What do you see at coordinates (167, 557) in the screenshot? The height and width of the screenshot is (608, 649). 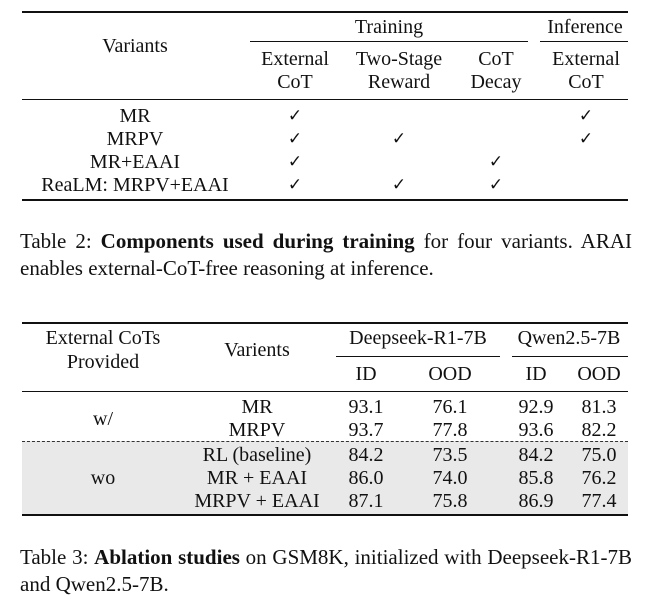 I see `table3-caption-bold: Ablation studies` at bounding box center [167, 557].